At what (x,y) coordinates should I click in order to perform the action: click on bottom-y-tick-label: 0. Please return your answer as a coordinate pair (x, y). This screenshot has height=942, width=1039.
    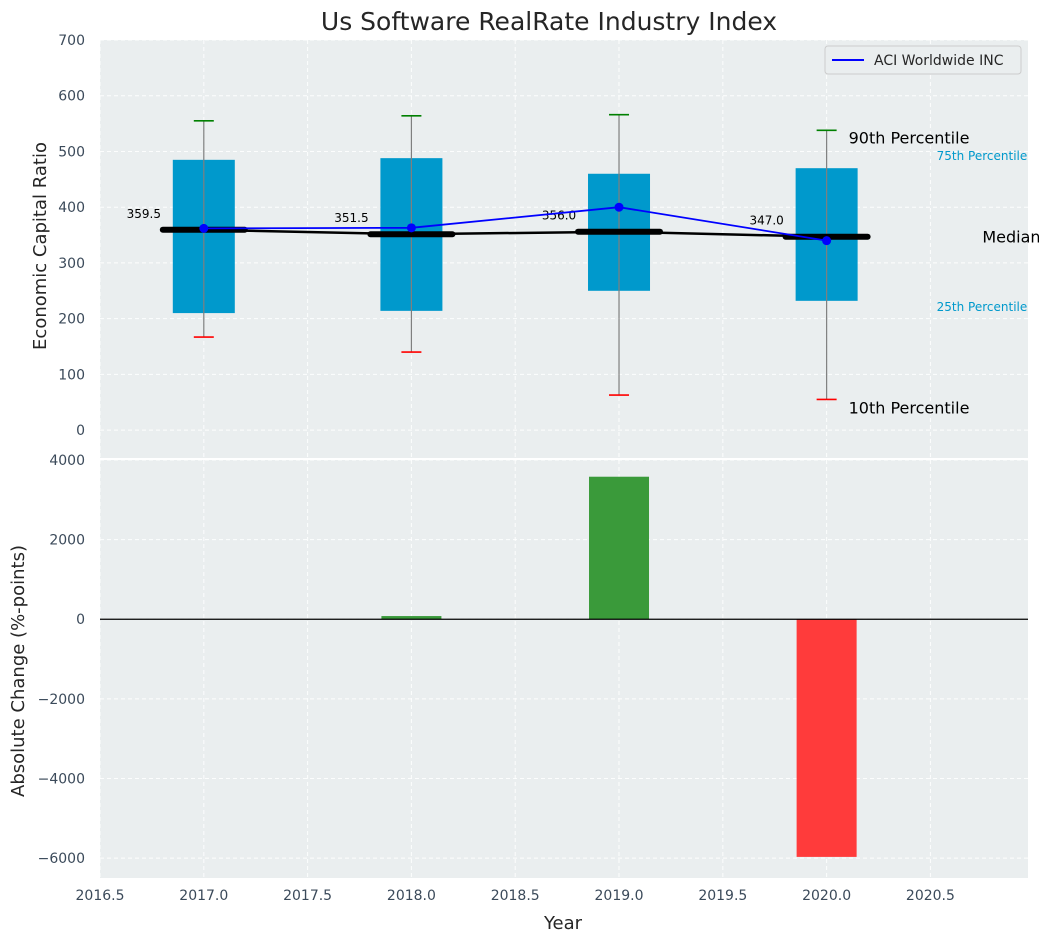
    Looking at the image, I should click on (80, 620).